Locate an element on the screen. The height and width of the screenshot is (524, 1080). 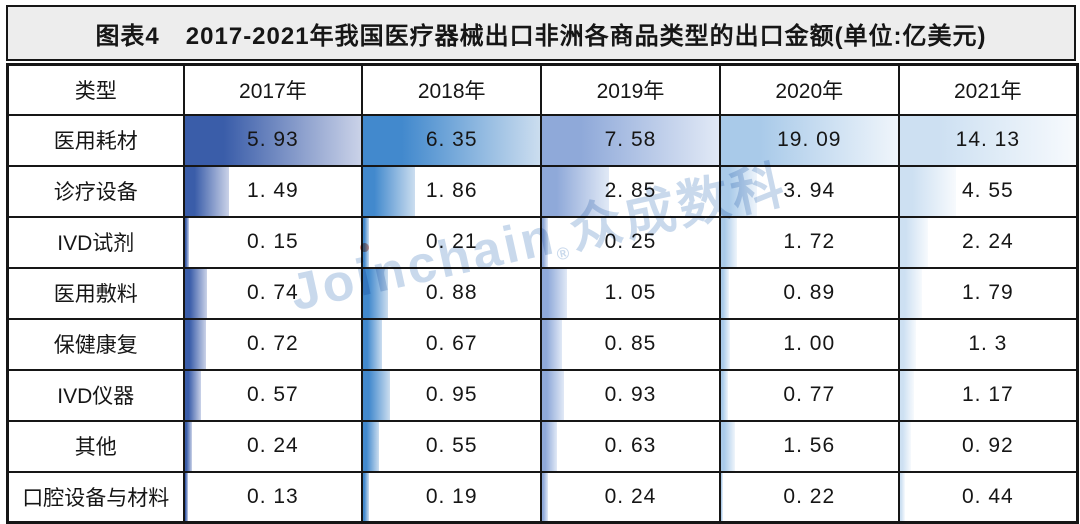
value-cell: 0. 74 is located at coordinates (273, 293).